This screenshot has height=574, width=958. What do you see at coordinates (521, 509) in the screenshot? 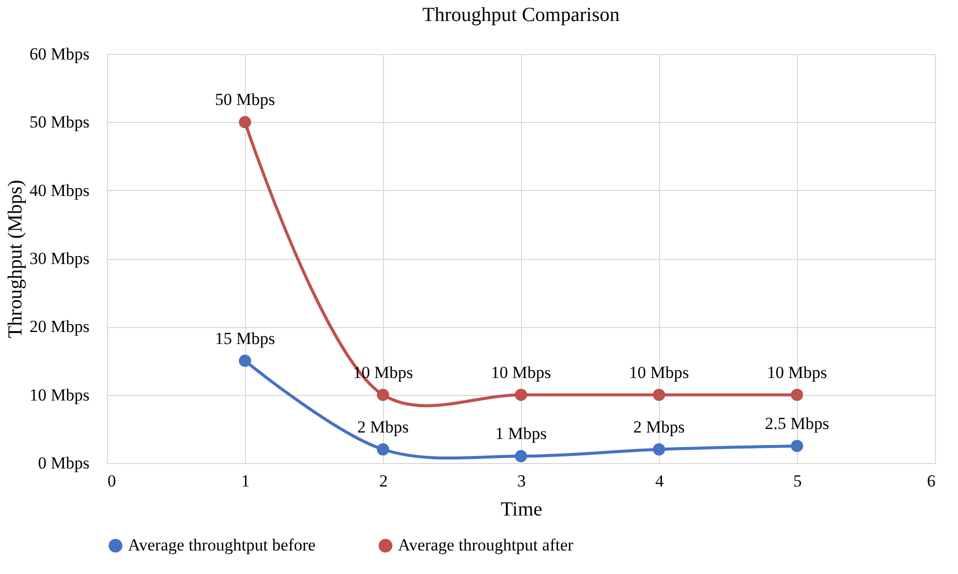
I see `x-axis-title: Time` at bounding box center [521, 509].